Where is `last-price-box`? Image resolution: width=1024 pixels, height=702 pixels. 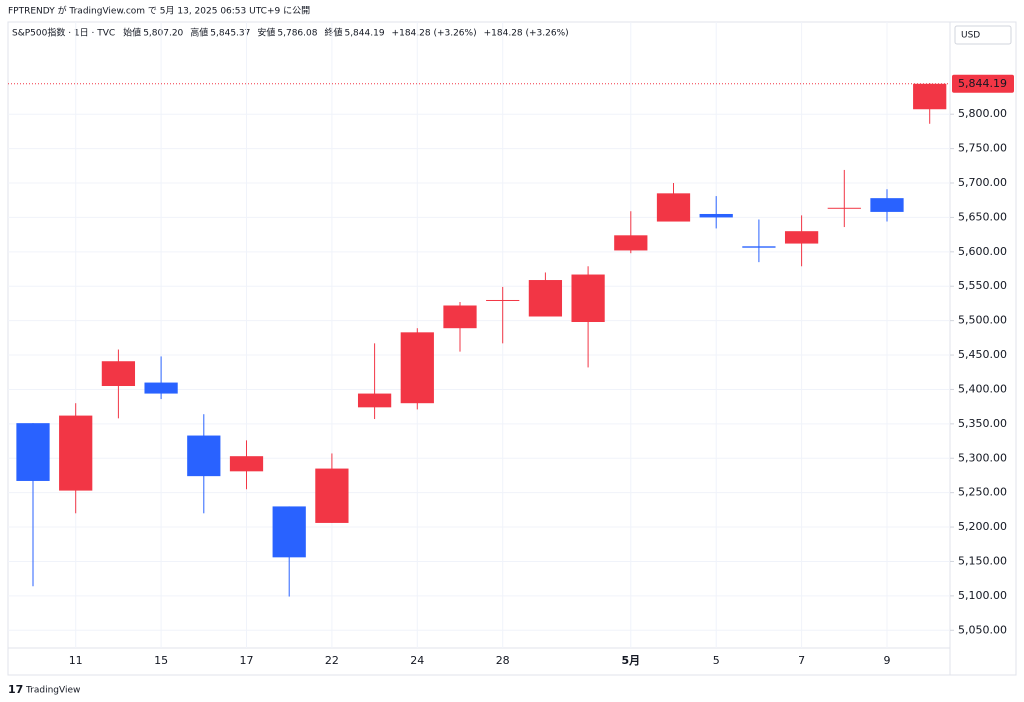
last-price-box is located at coordinates (983, 83).